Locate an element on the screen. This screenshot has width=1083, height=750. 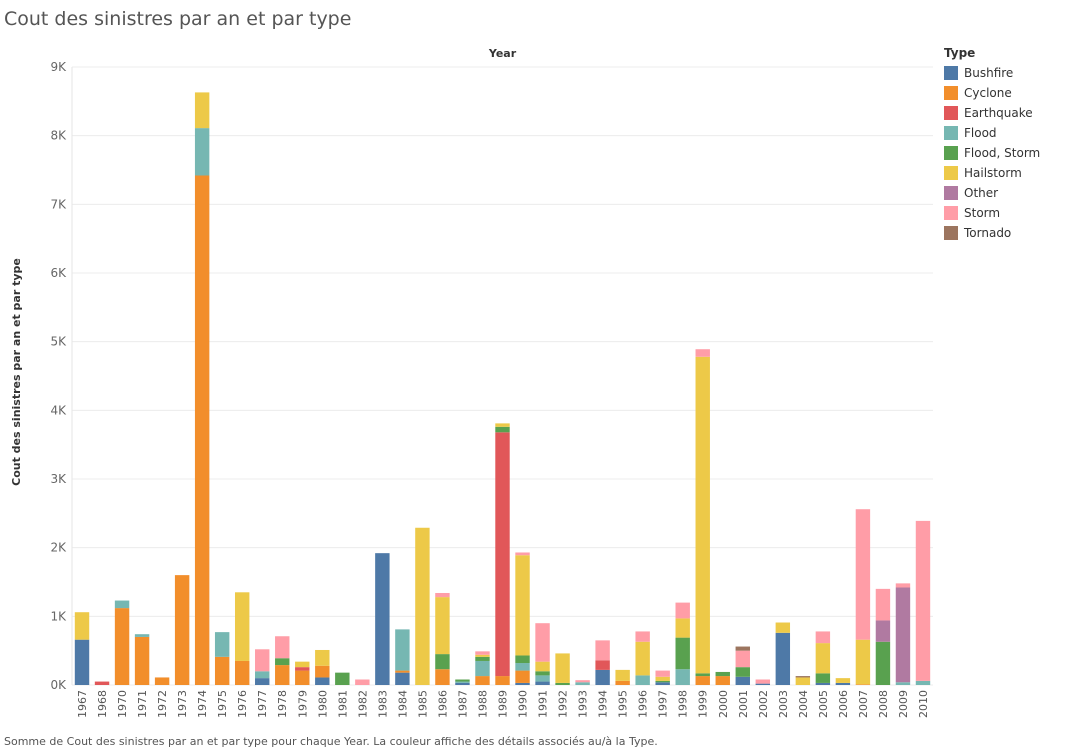
x-tick-label: 2006 is located at coordinates (843, 704).